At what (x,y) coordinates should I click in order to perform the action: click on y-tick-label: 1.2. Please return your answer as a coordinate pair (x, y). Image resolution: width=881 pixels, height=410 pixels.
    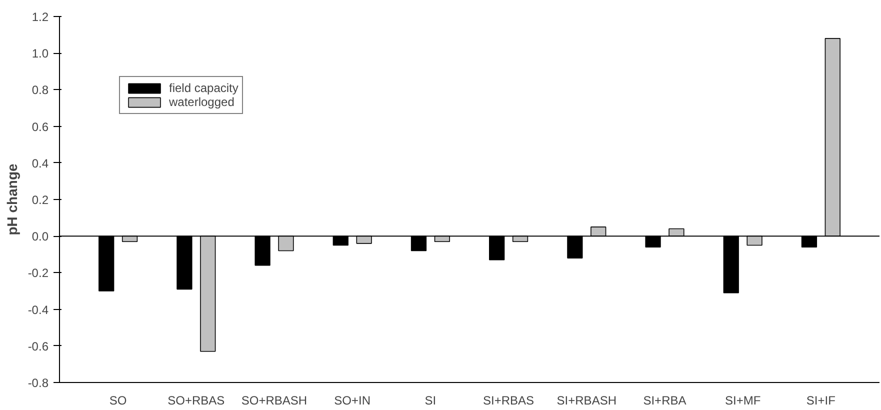
    Looking at the image, I should click on (40, 17).